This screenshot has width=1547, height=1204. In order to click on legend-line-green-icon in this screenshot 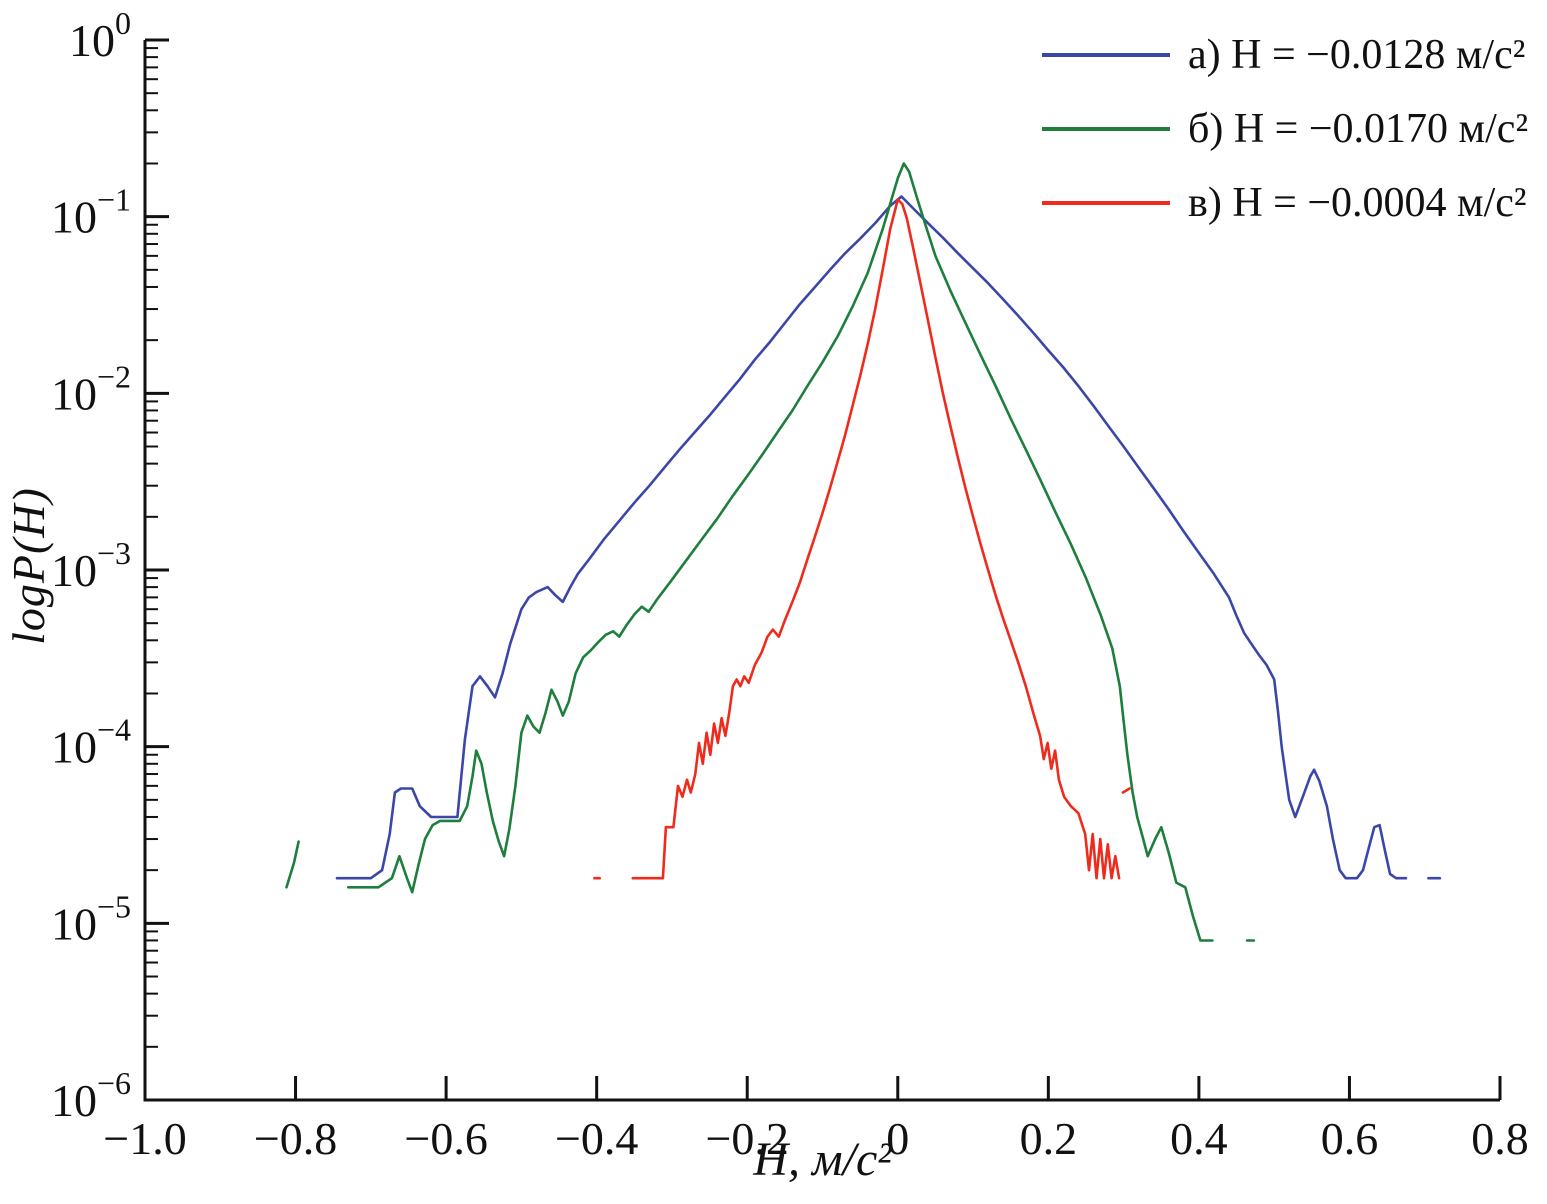, I will do `click(1106, 129)`.